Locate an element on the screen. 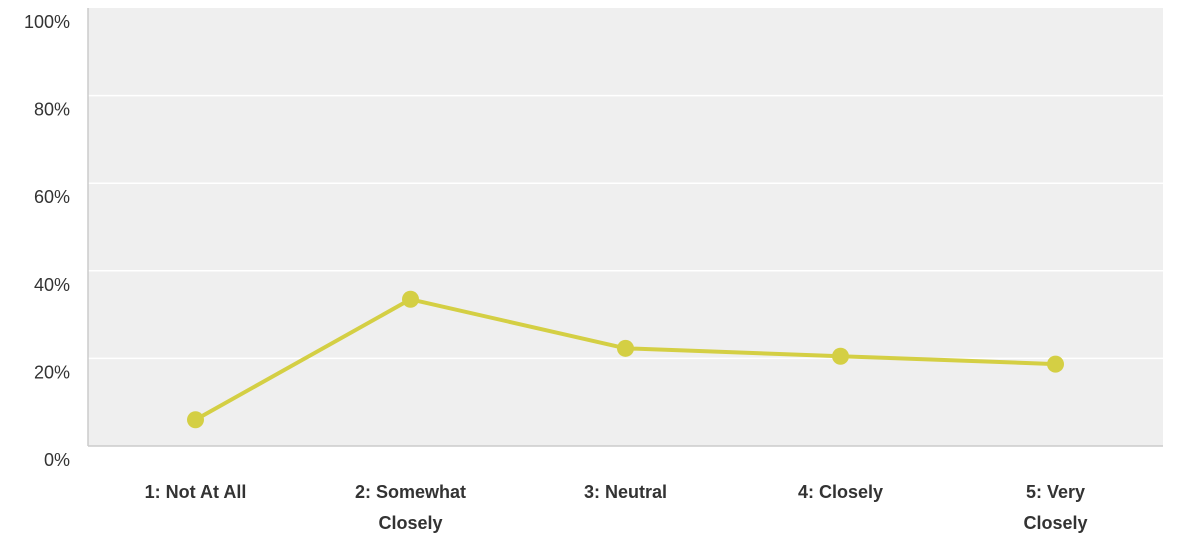  x-tick-label: 3: Neutral is located at coordinates (625, 492).